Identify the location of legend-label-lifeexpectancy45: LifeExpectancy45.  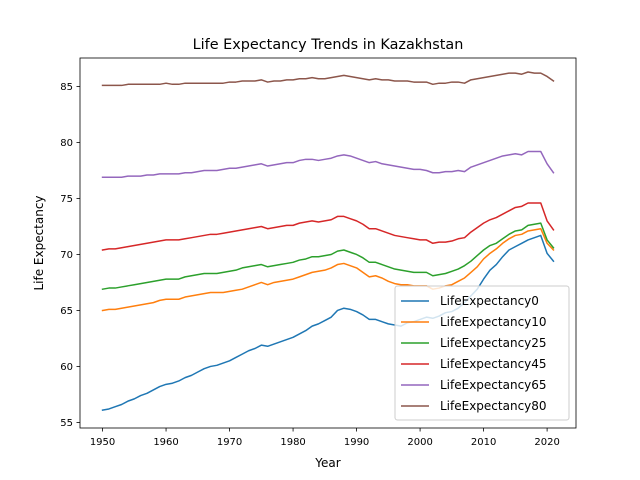
(493, 364).